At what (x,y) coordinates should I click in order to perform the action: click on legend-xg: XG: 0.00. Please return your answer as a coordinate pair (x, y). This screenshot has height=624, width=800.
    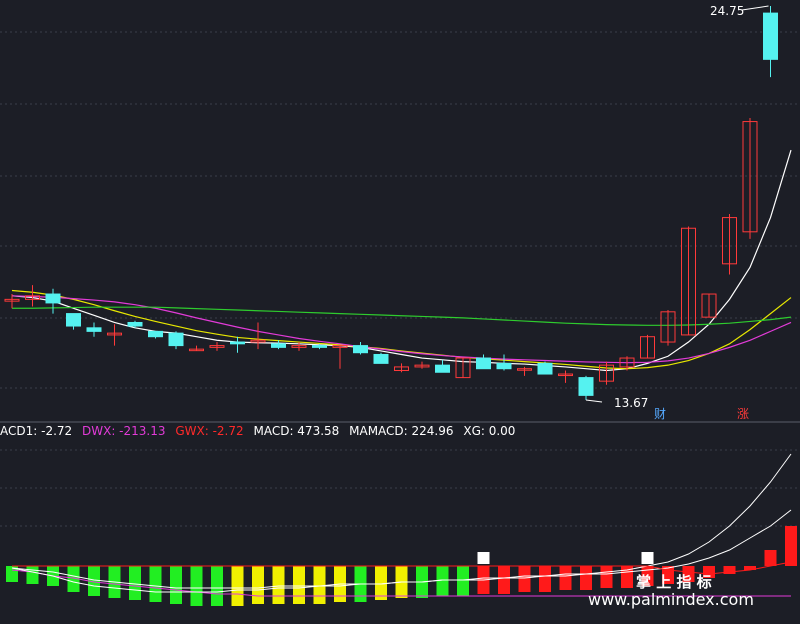
    Looking at the image, I should click on (489, 431).